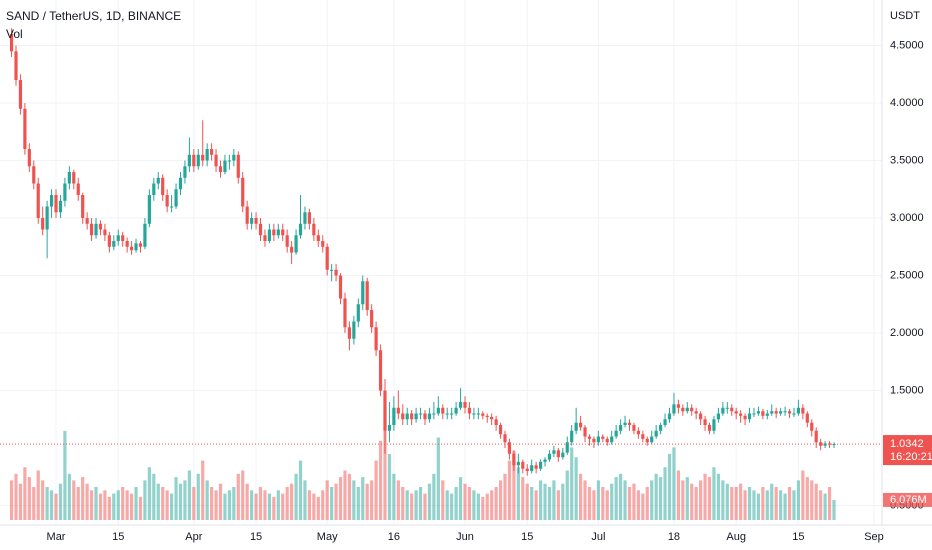 The height and width of the screenshot is (550, 932). Describe the element at coordinates (394, 537) in the screenshot. I see `x-tick-label: 16` at that location.